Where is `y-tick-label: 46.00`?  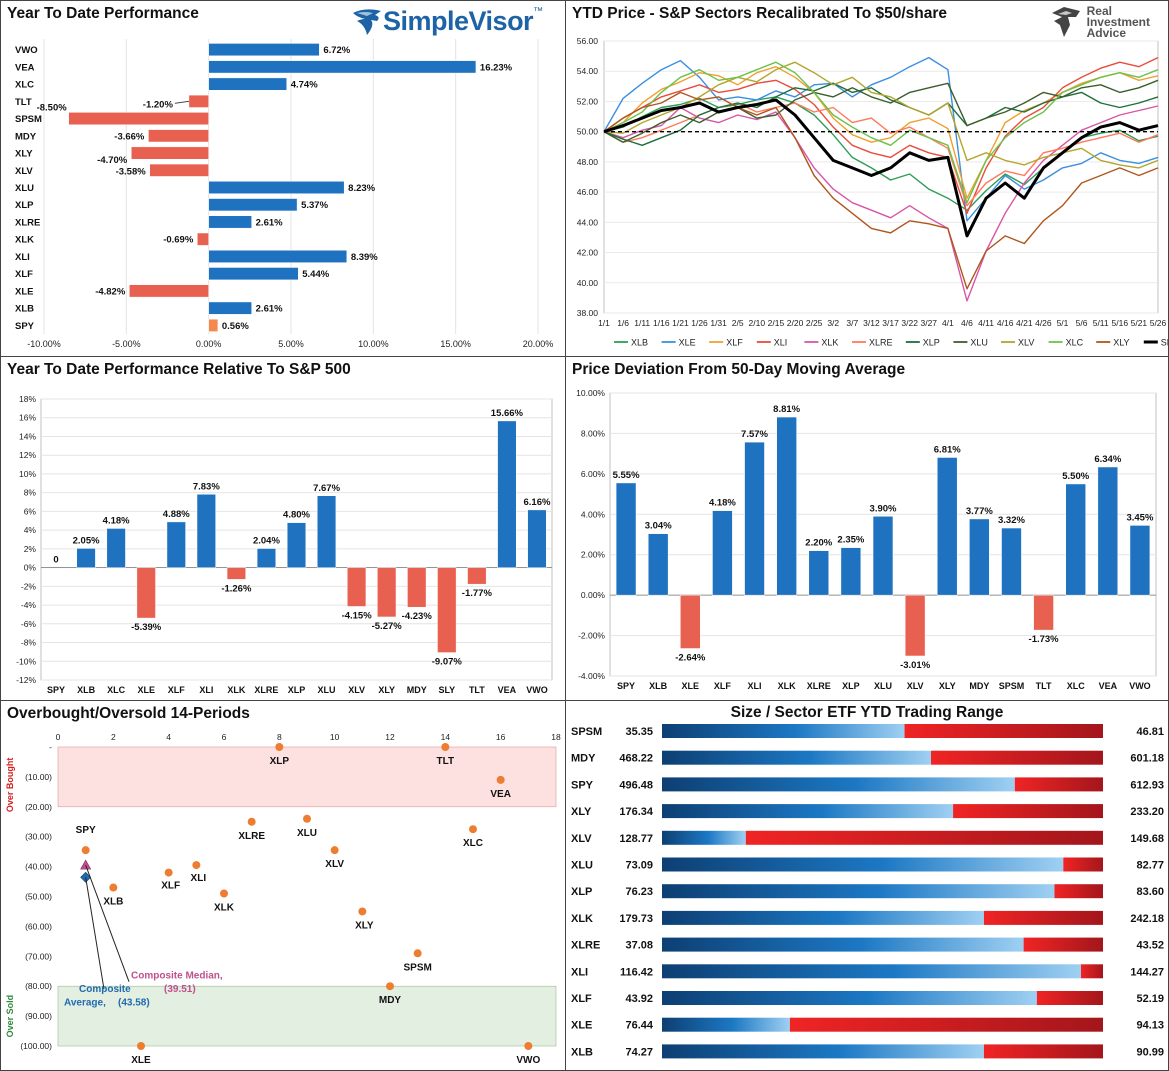
y-tick-label: 46.00 is located at coordinates (588, 192).